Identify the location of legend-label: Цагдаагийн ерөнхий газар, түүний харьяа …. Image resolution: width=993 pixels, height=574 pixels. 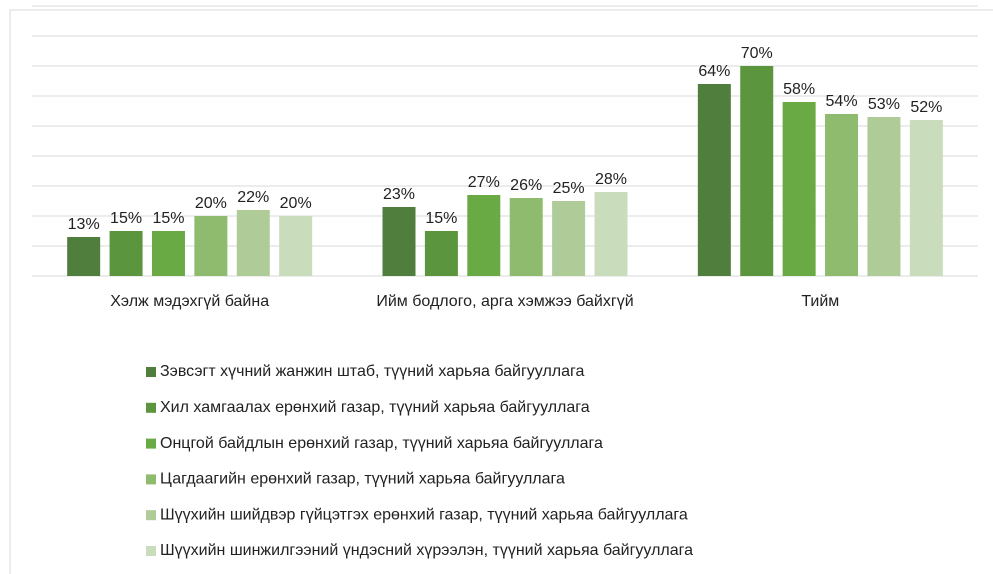
(362, 479).